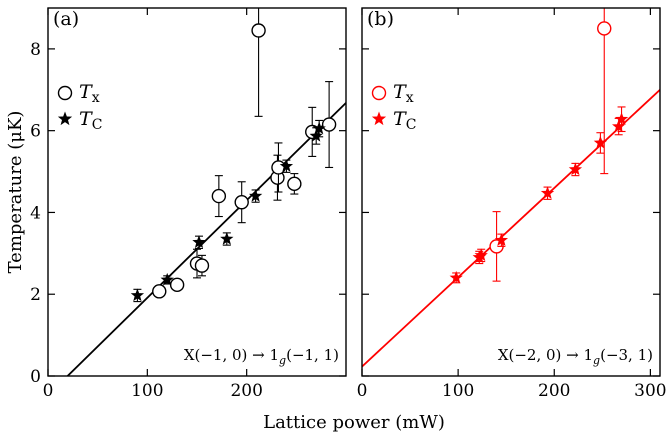  What do you see at coordinates (404, 120) in the screenshot?
I see `legend-label-tc-b: TC` at bounding box center [404, 120].